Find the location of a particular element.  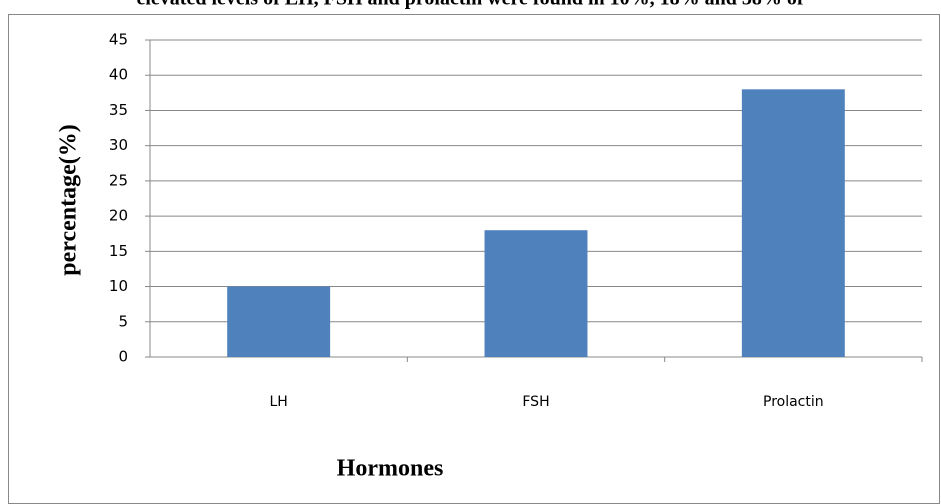

y-tick-label: 5 is located at coordinates (123, 321).